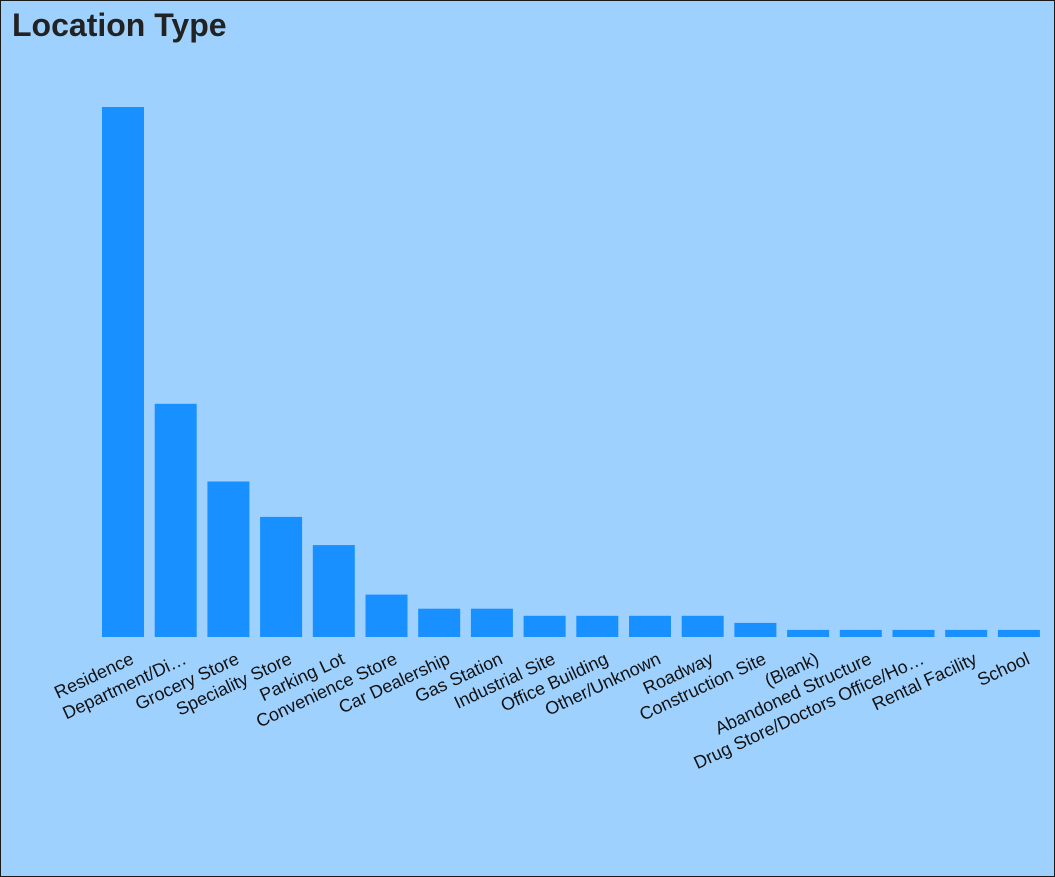 Image resolution: width=1055 pixels, height=877 pixels. What do you see at coordinates (1003, 668) in the screenshot?
I see `x-tick-label-17: School` at bounding box center [1003, 668].